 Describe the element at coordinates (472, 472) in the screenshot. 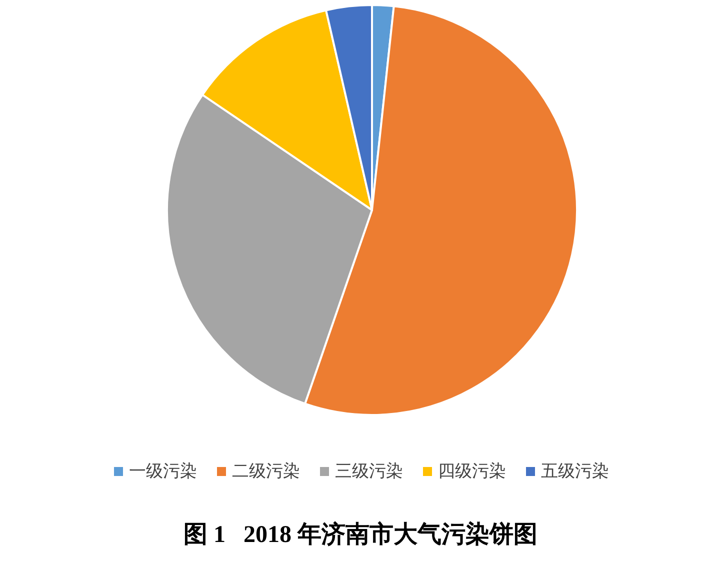

I see `legend-label: 四级污染` at that location.